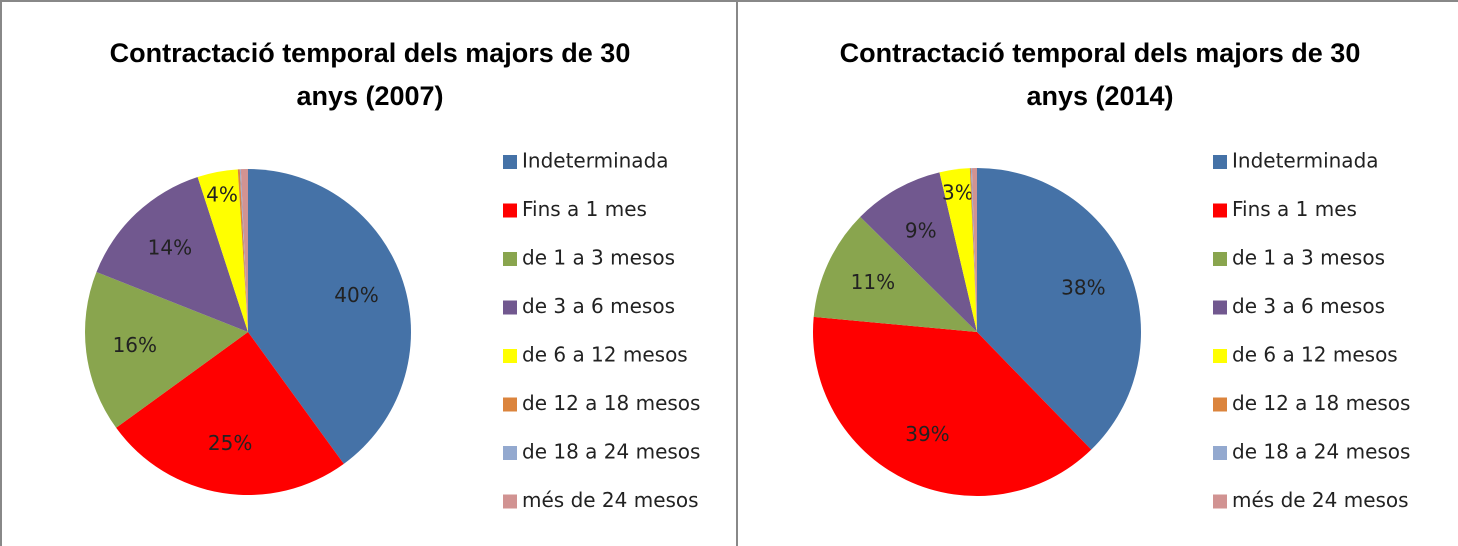 The width and height of the screenshot is (1458, 546). I want to click on data-label: 4%, so click(222, 194).